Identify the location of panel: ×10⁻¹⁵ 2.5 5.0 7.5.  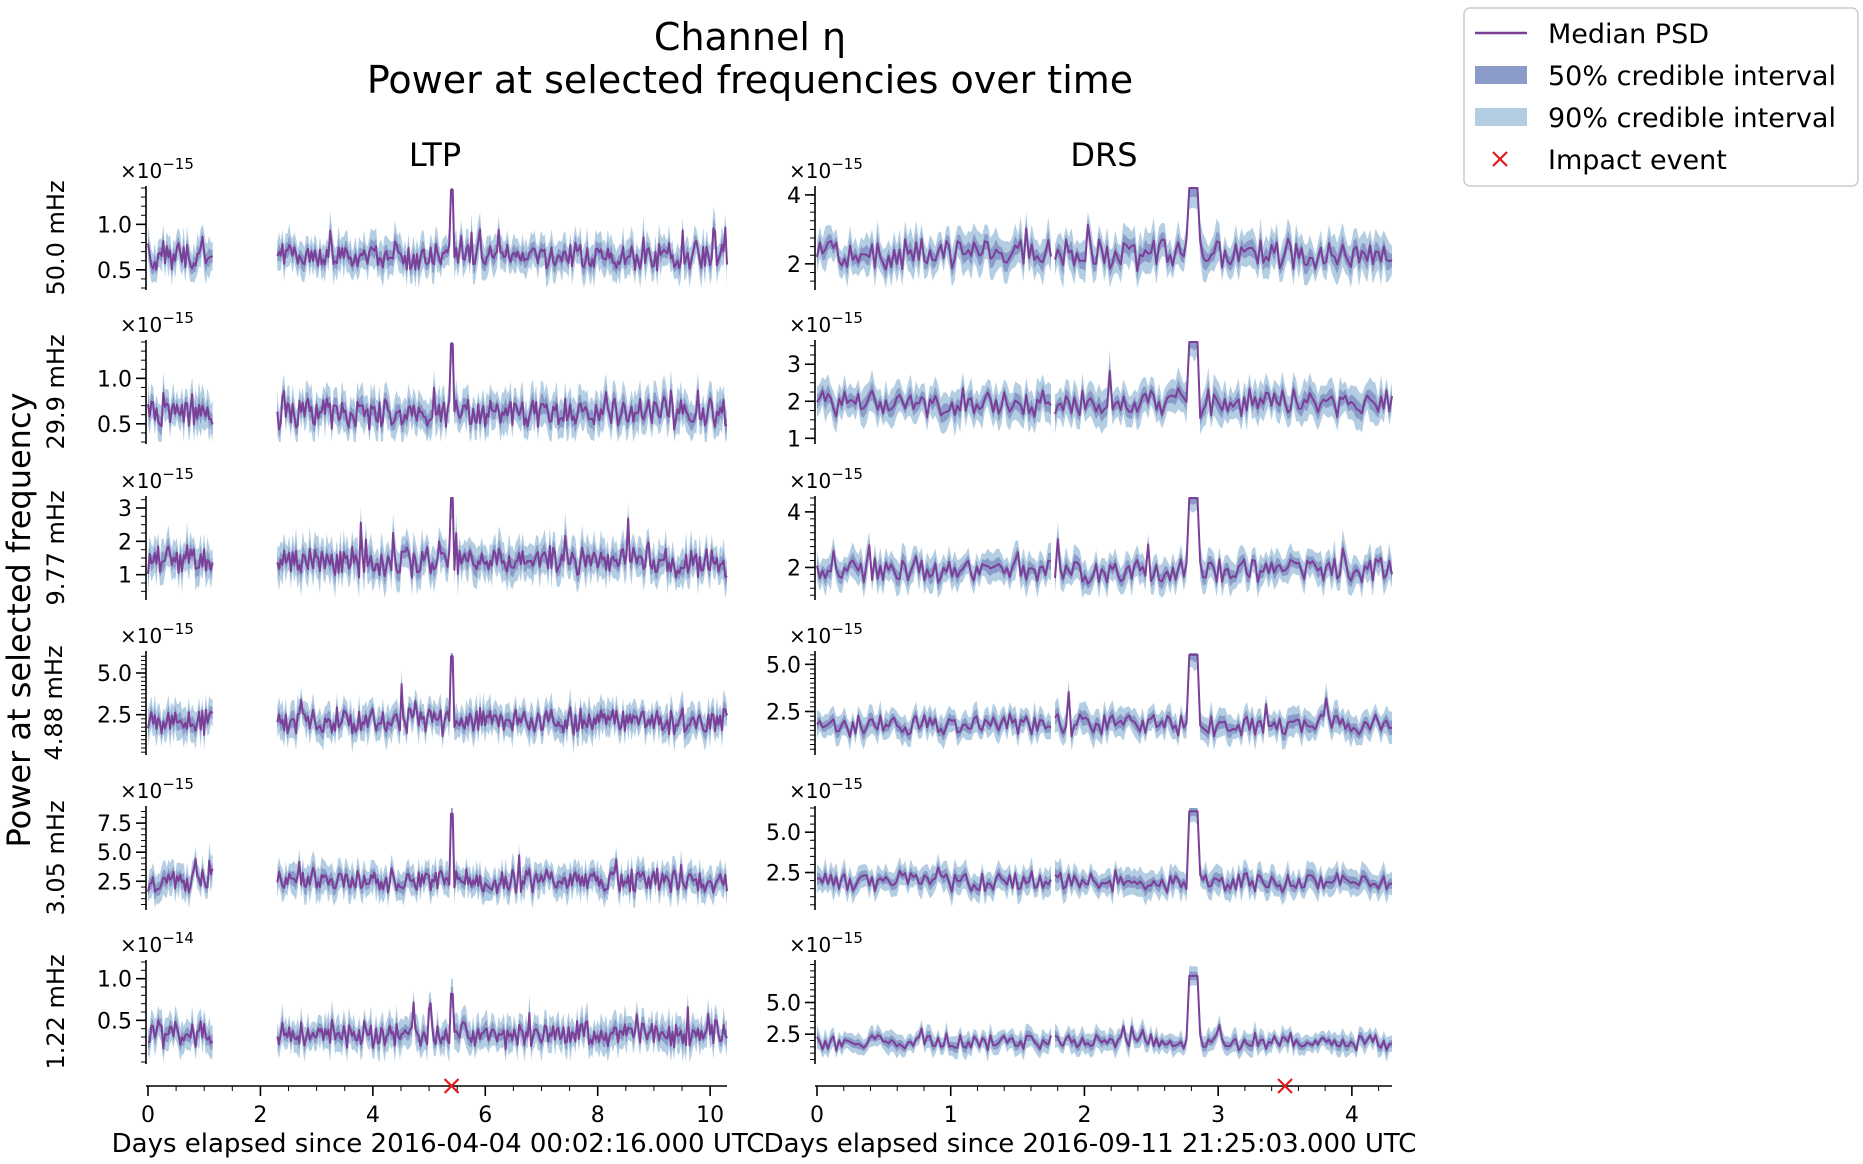
(412, 842).